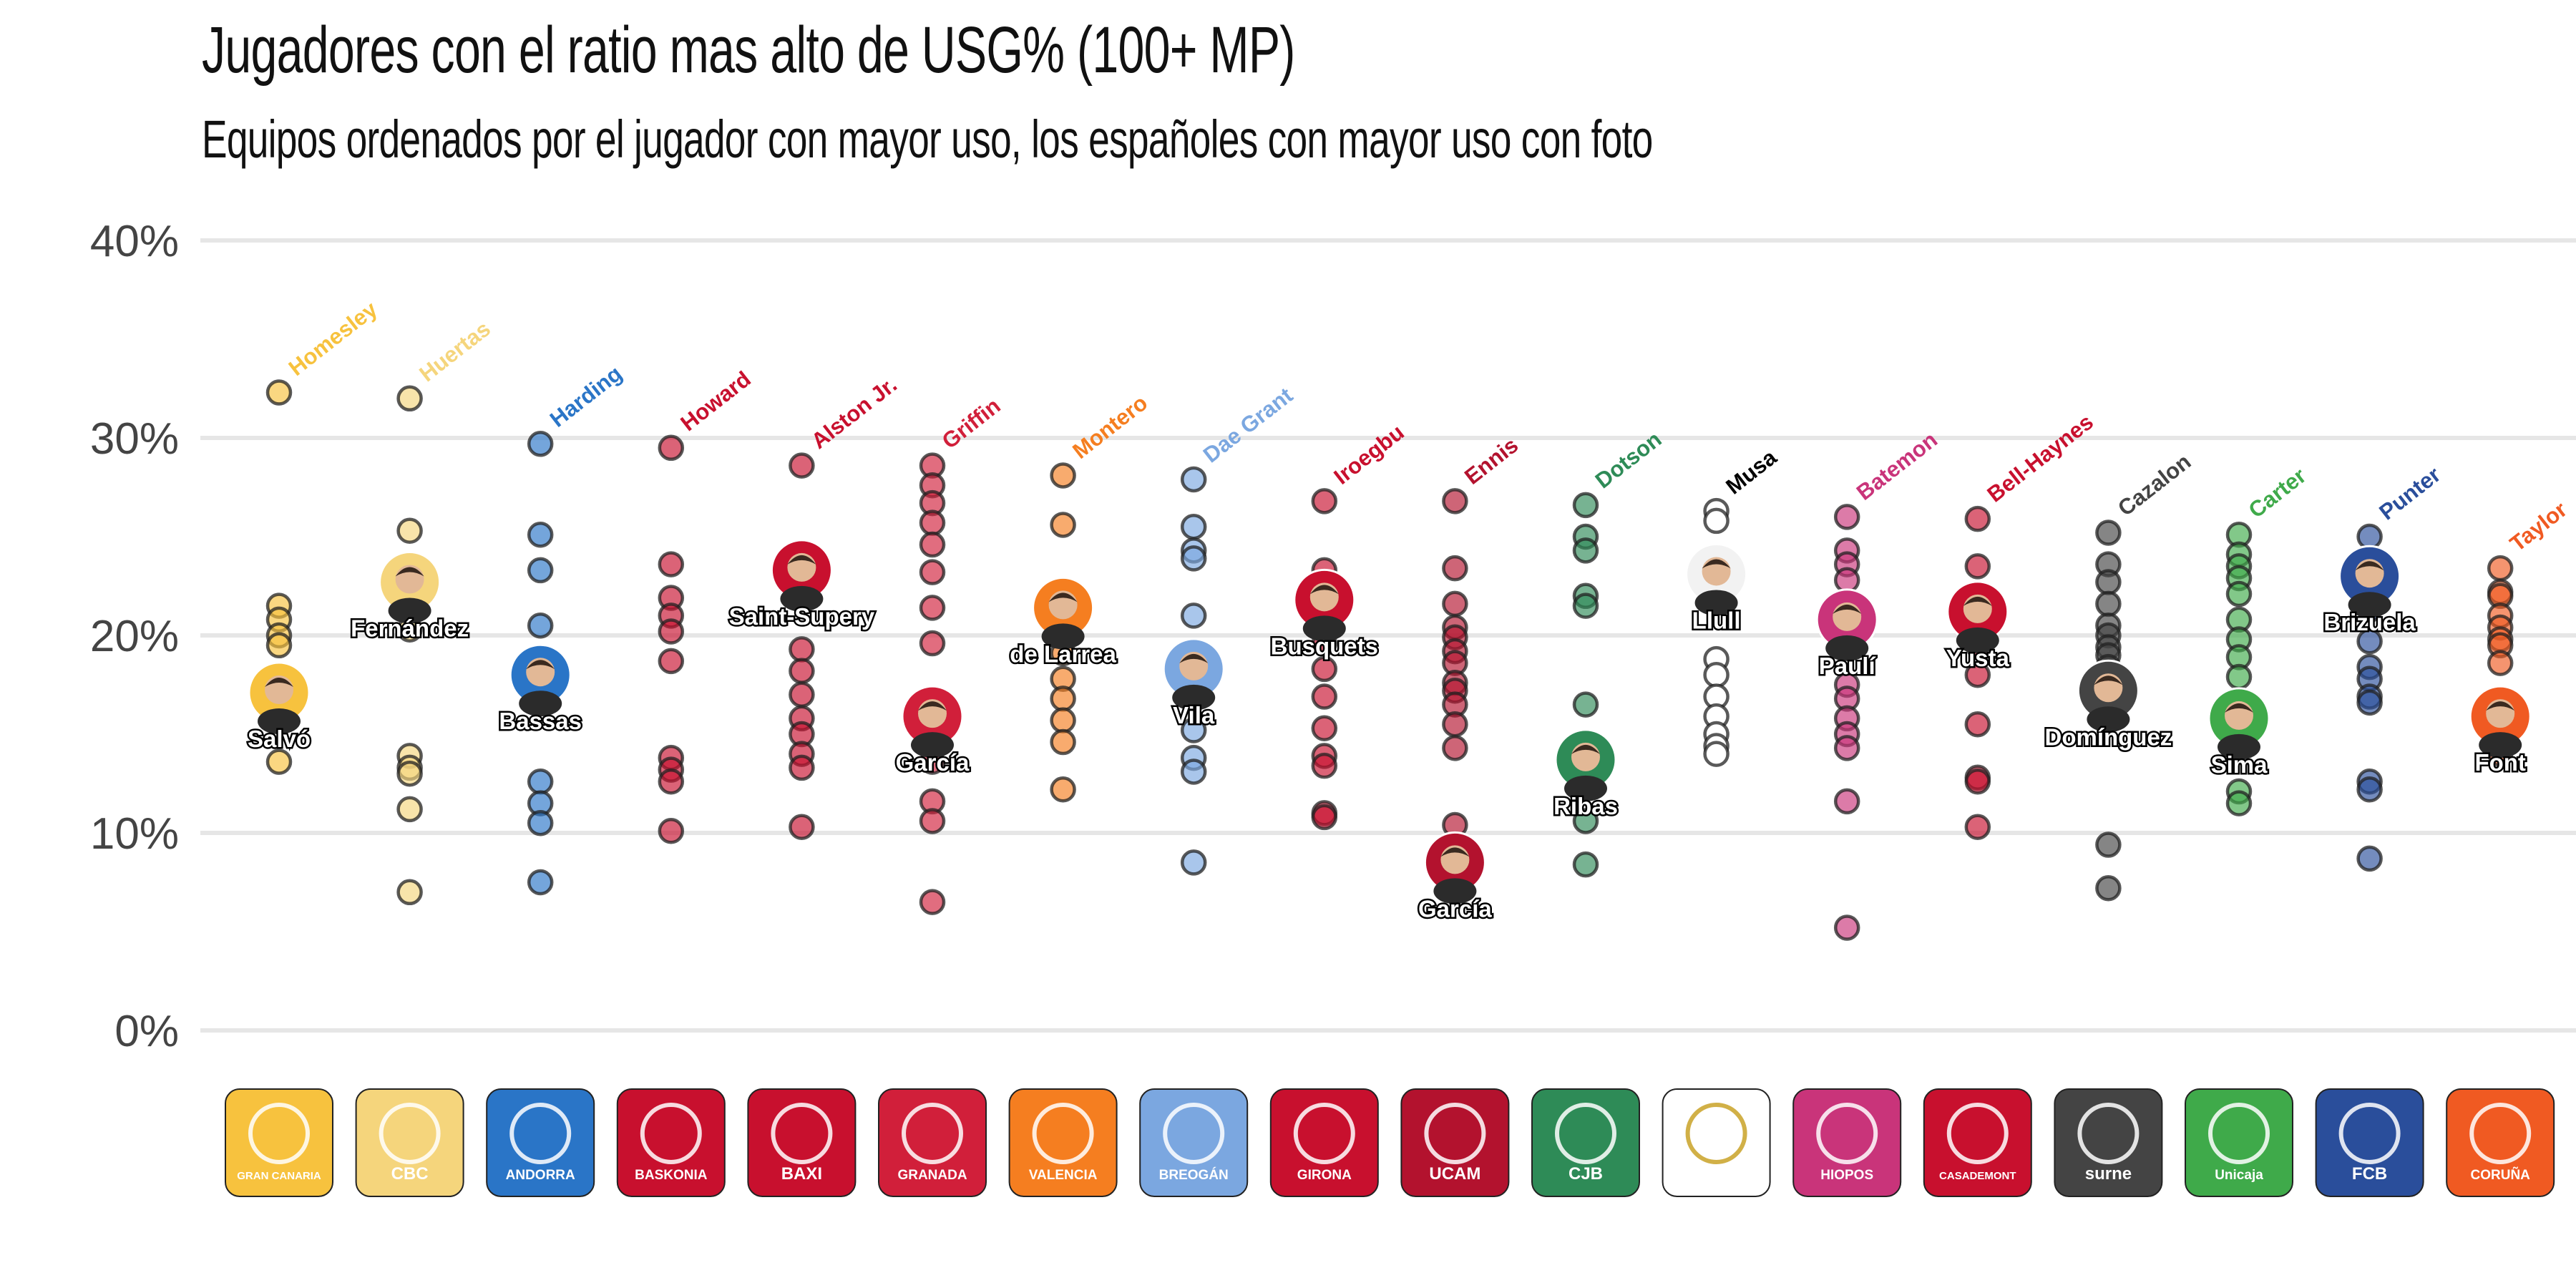 This screenshot has height=1288, width=2576. I want to click on team-logo-text: RM, so click(1716, 1174).